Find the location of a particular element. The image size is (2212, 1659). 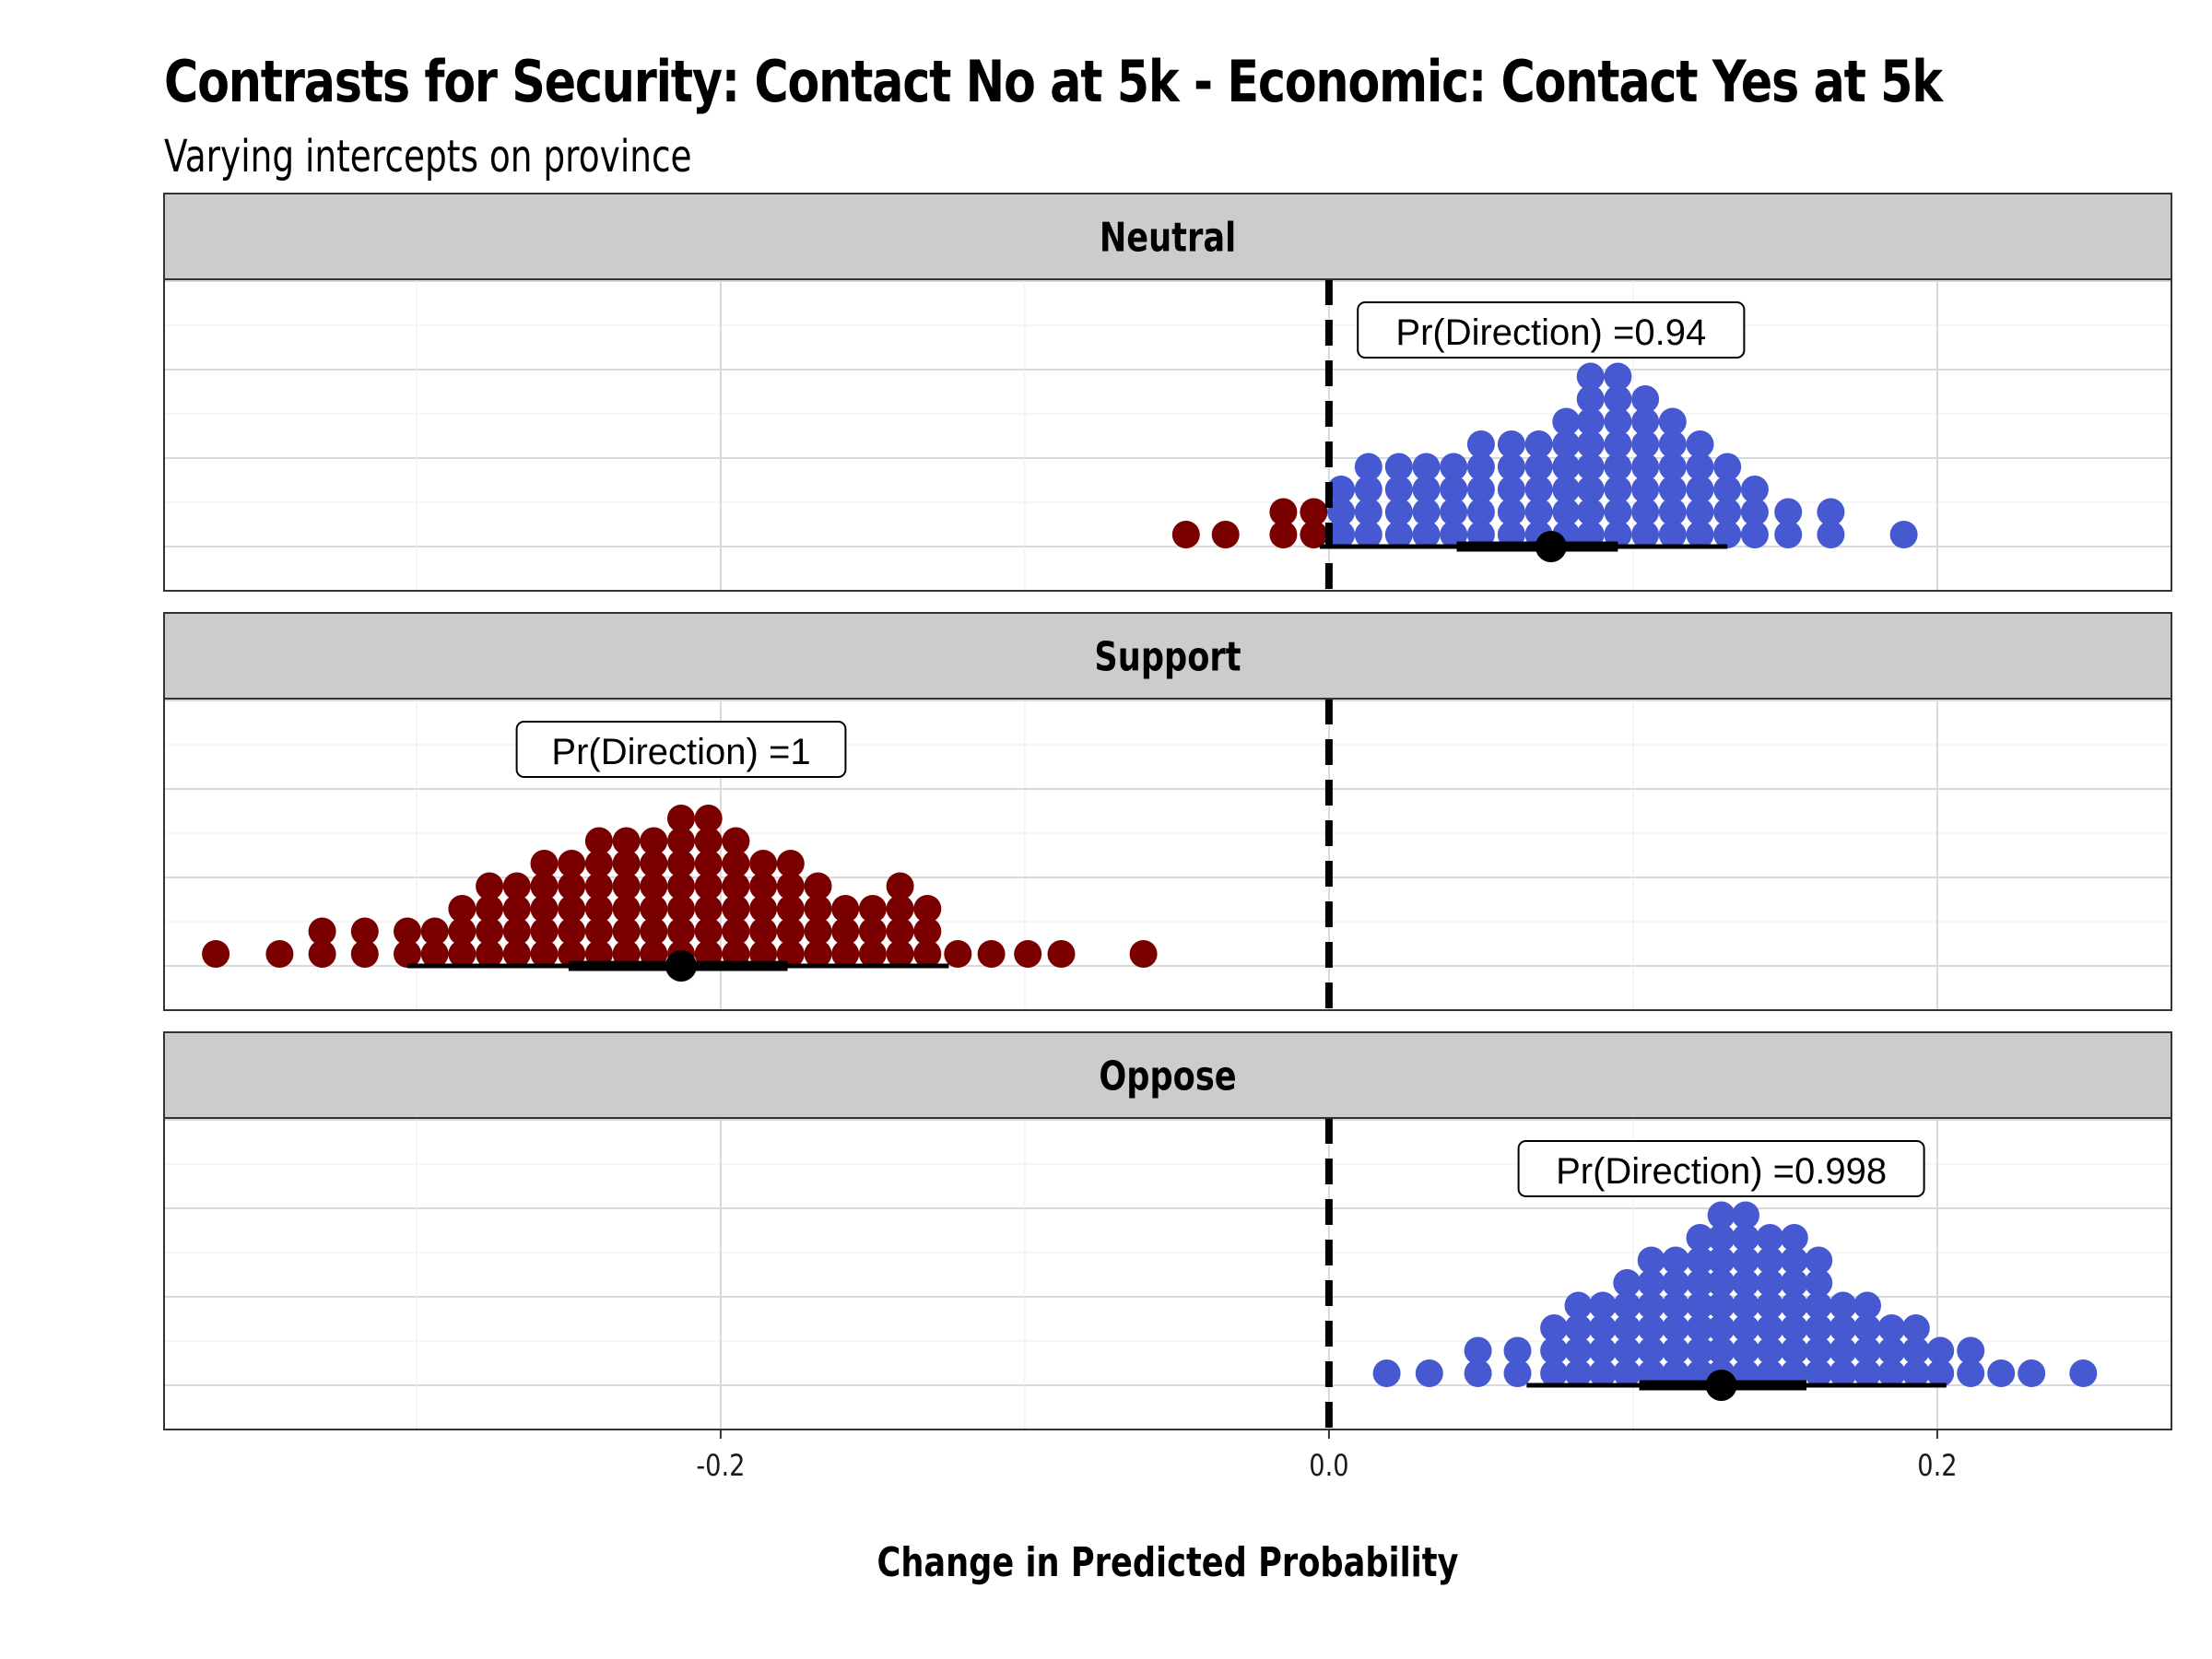

pd-label-text: Pr(Direction) =0.998 is located at coordinates (1721, 1171).